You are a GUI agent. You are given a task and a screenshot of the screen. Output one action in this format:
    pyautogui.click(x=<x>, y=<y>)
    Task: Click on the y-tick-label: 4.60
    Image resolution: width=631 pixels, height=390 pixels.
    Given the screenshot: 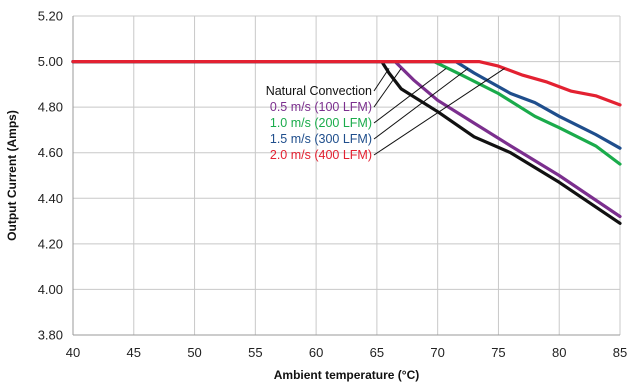 What is the action you would take?
    pyautogui.click(x=50, y=152)
    